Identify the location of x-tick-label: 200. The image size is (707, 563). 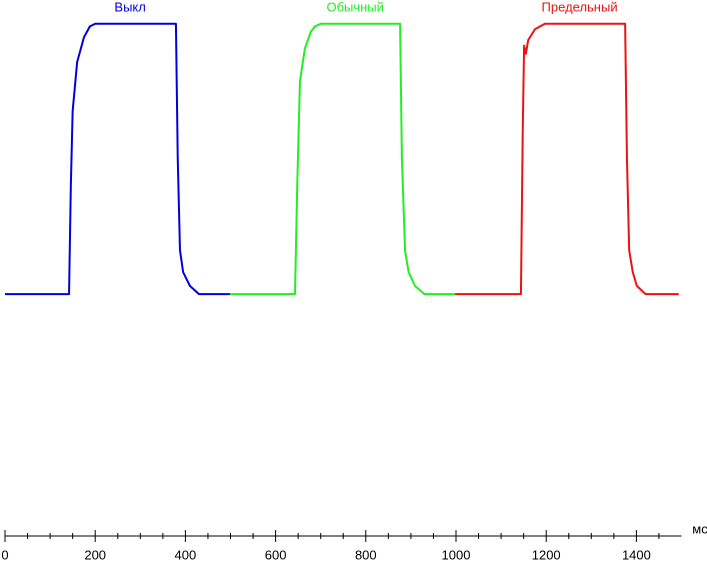
(95, 554).